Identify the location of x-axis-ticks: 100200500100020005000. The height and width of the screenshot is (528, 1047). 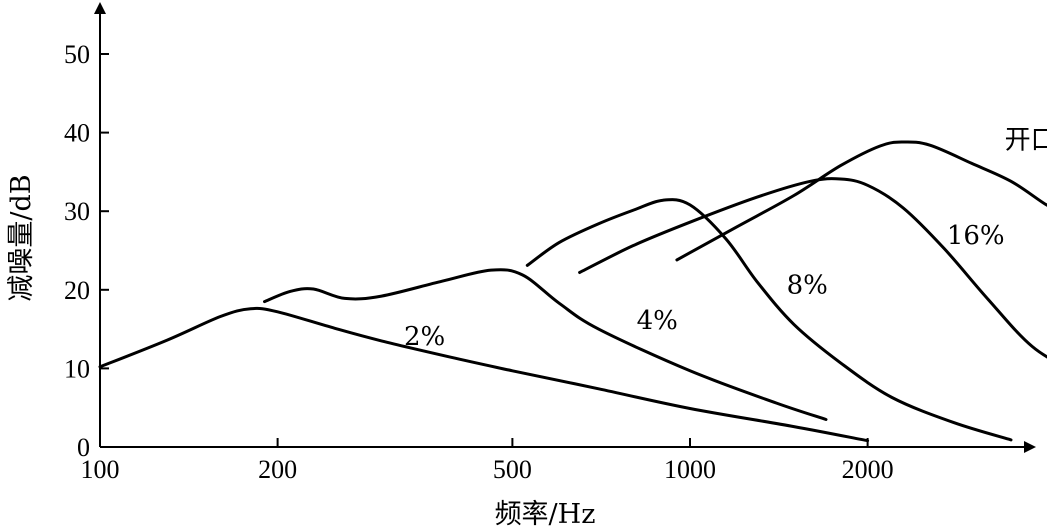
(487, 461).